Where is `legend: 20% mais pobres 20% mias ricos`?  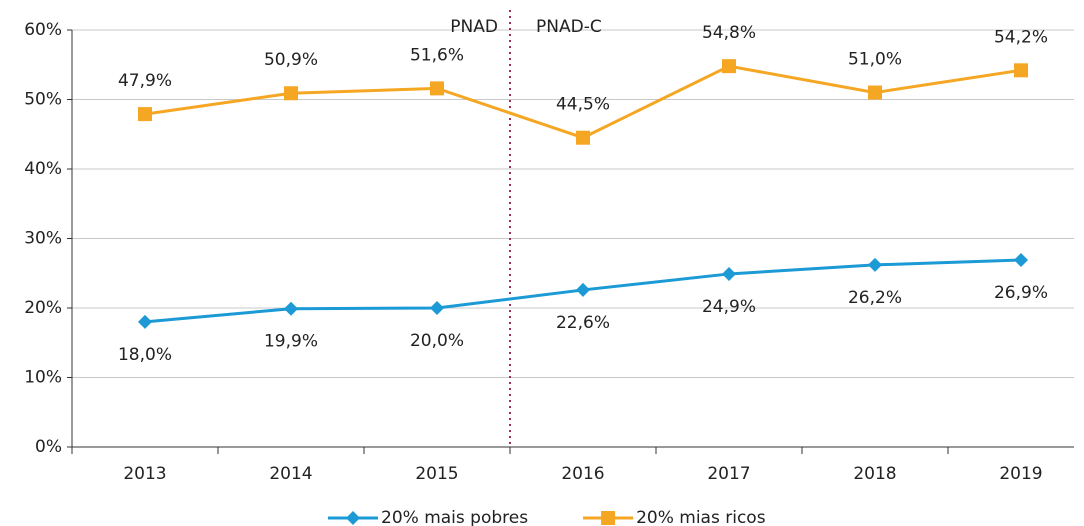 legend: 20% mais pobres 20% mias ricos is located at coordinates (547, 517).